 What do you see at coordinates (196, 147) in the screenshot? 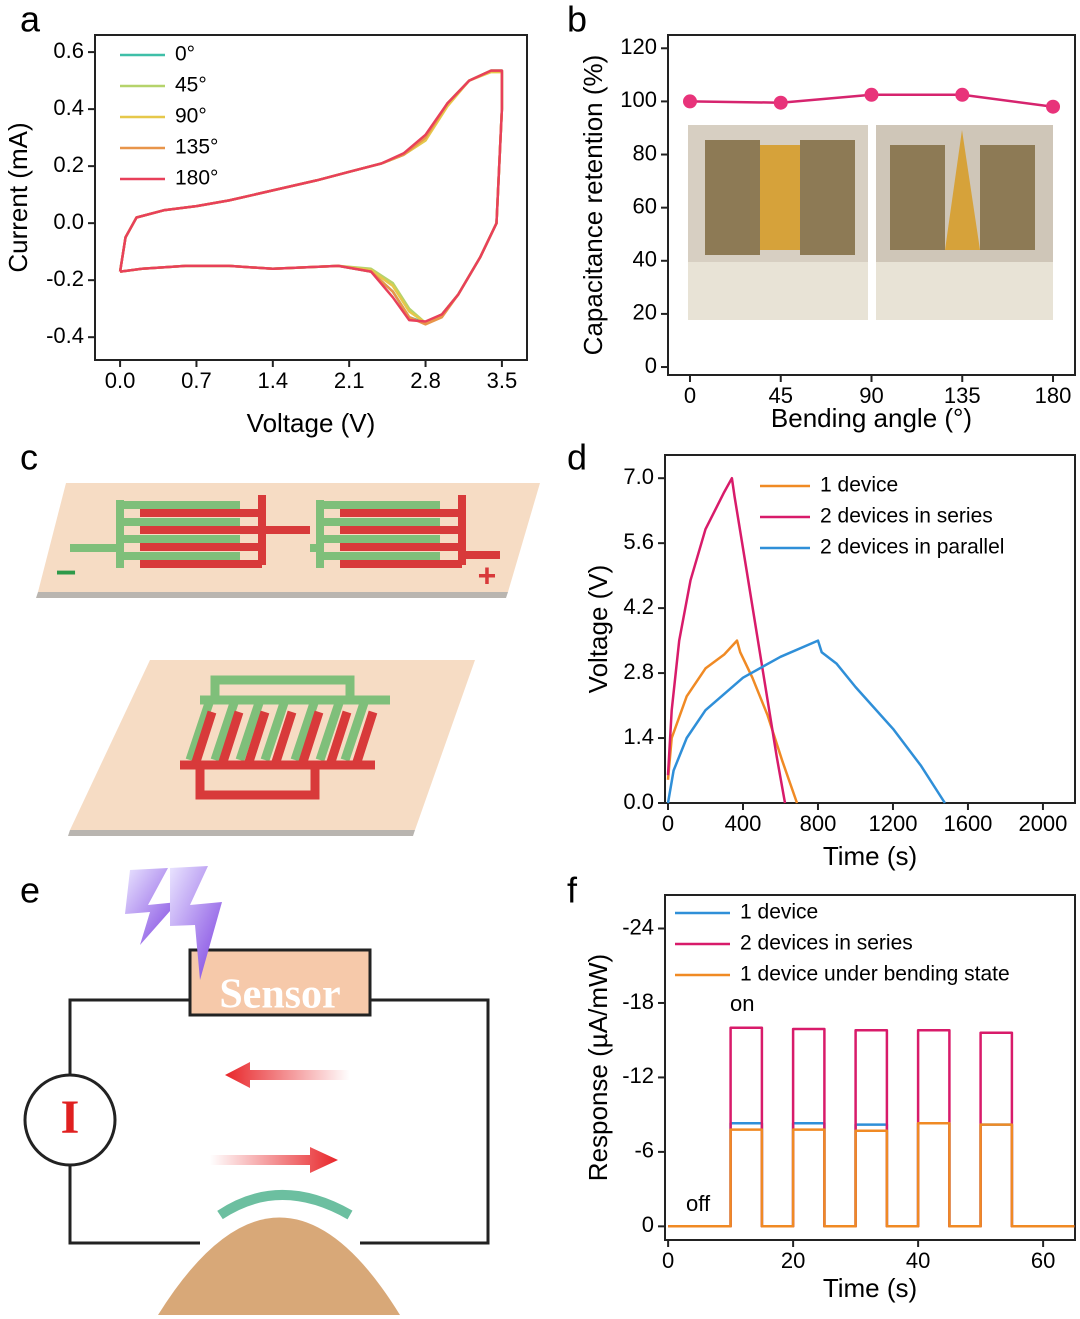
I see `legend-label: 135°` at bounding box center [196, 147].